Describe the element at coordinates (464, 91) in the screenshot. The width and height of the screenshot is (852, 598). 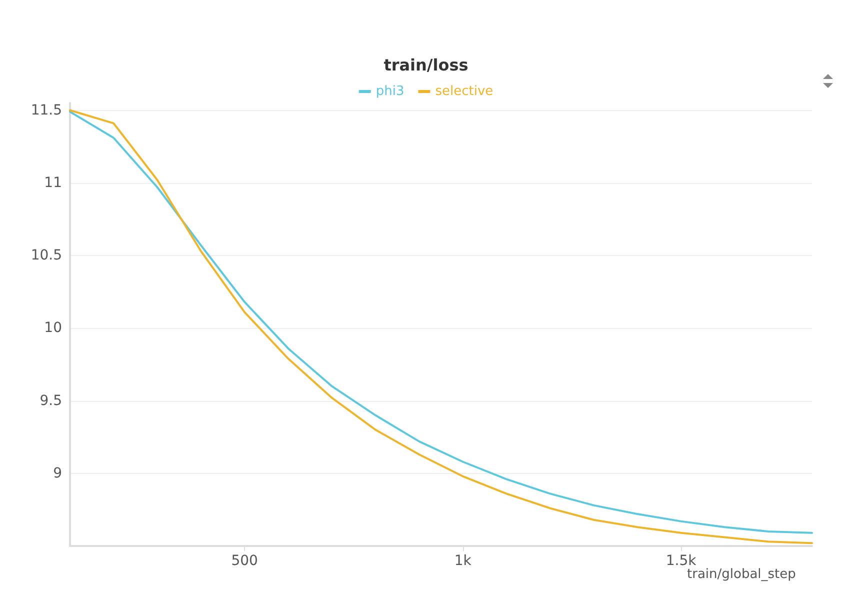
I see `legend-label: selective` at that location.